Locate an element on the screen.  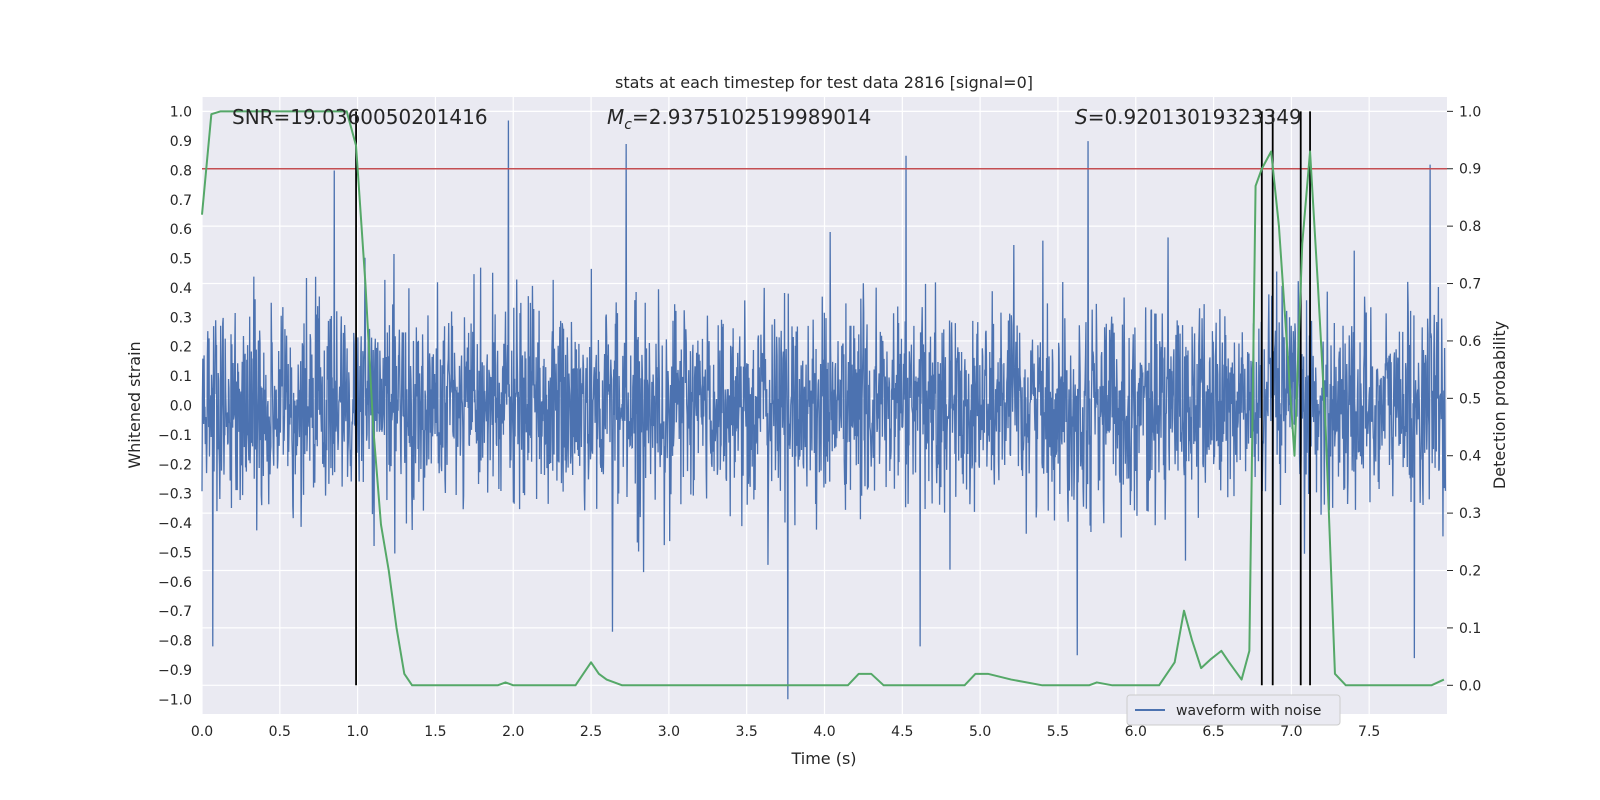
y-left-tick-label: 0.3 is located at coordinates (181, 318).